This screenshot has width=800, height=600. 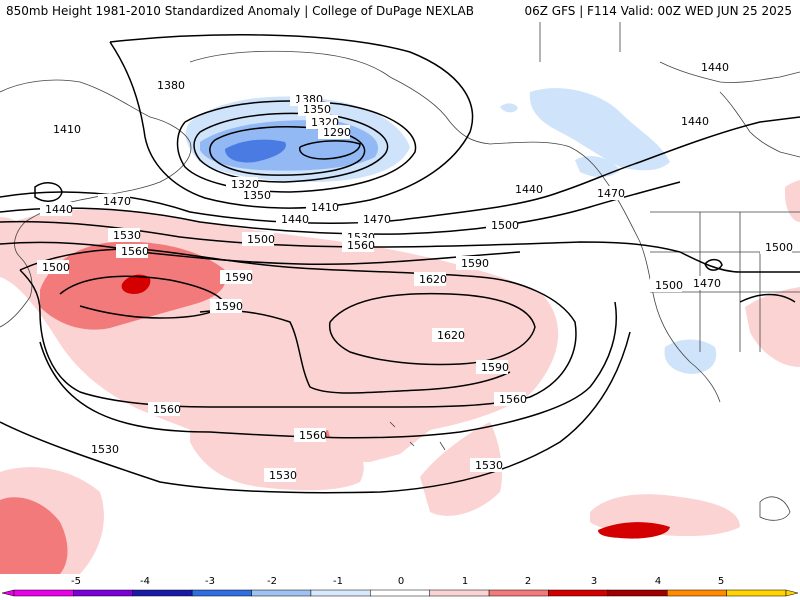 What do you see at coordinates (210, 581) in the screenshot?
I see `colorbar-tick-neg3: -3` at bounding box center [210, 581].